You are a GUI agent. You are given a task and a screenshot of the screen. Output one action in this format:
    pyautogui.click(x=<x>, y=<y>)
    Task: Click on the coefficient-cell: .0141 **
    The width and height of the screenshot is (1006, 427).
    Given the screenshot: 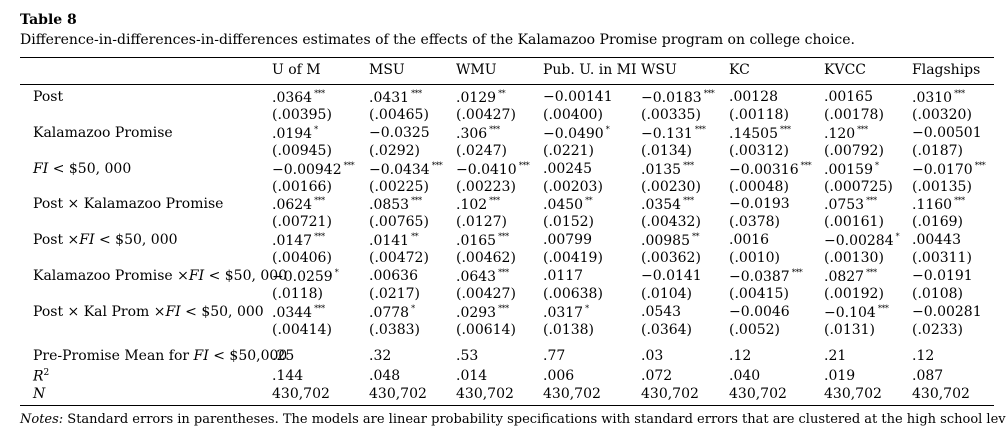 What is the action you would take?
    pyautogui.click(x=394, y=241)
    